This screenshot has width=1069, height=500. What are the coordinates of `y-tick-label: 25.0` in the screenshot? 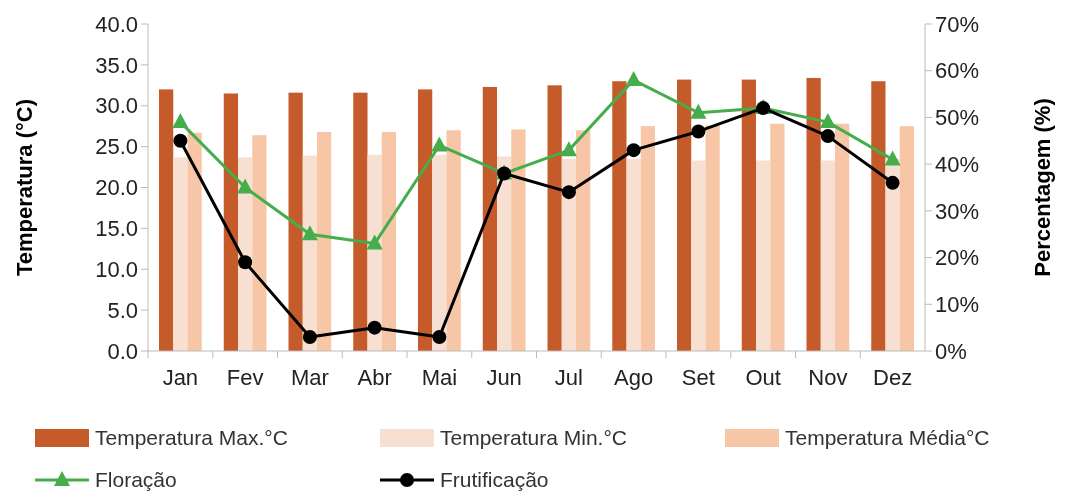 It's located at (116, 147).